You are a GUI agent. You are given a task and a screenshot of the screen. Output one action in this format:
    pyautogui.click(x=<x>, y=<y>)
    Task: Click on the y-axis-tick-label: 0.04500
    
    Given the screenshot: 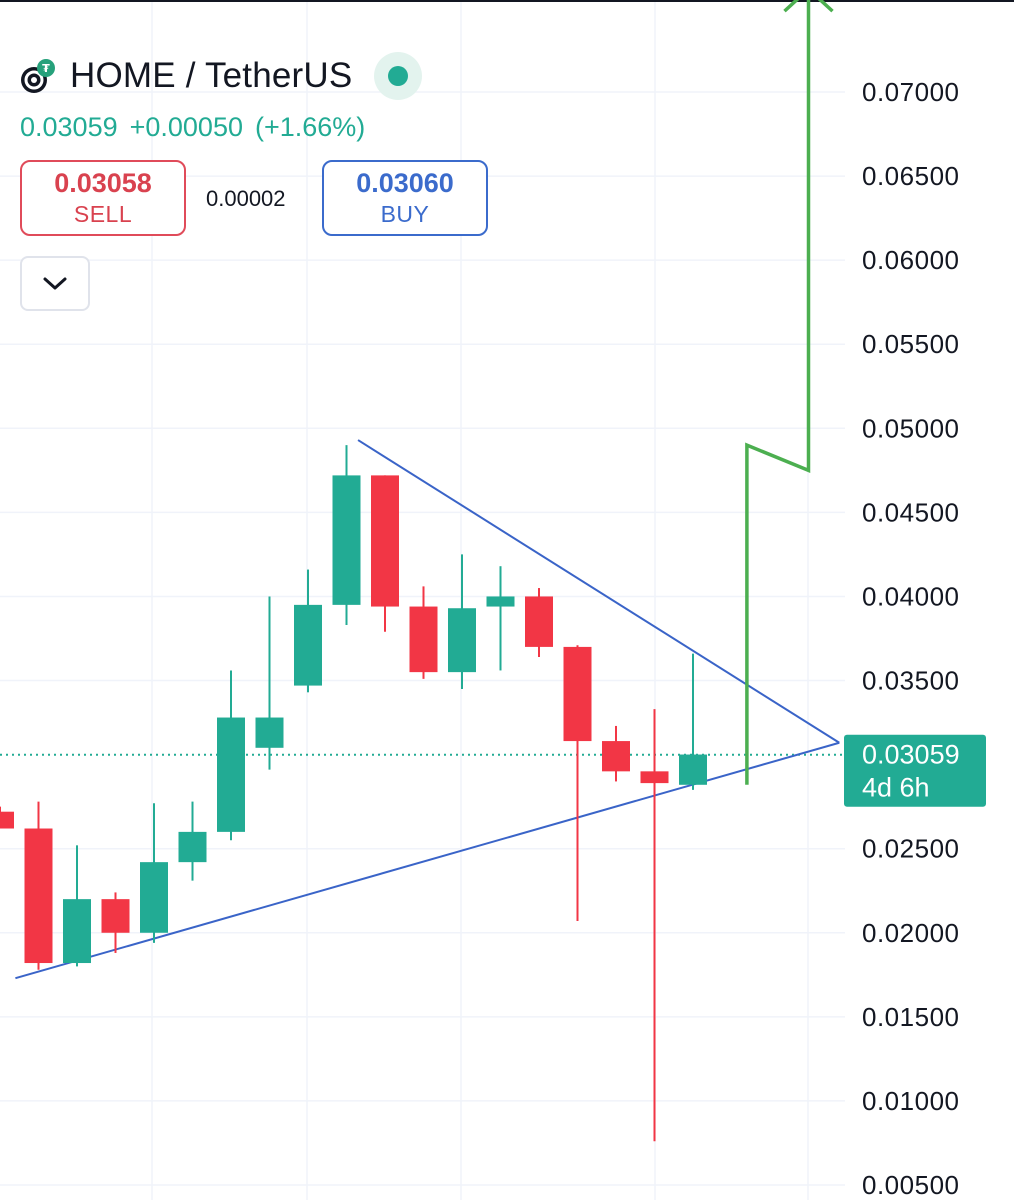 What is the action you would take?
    pyautogui.click(x=910, y=512)
    